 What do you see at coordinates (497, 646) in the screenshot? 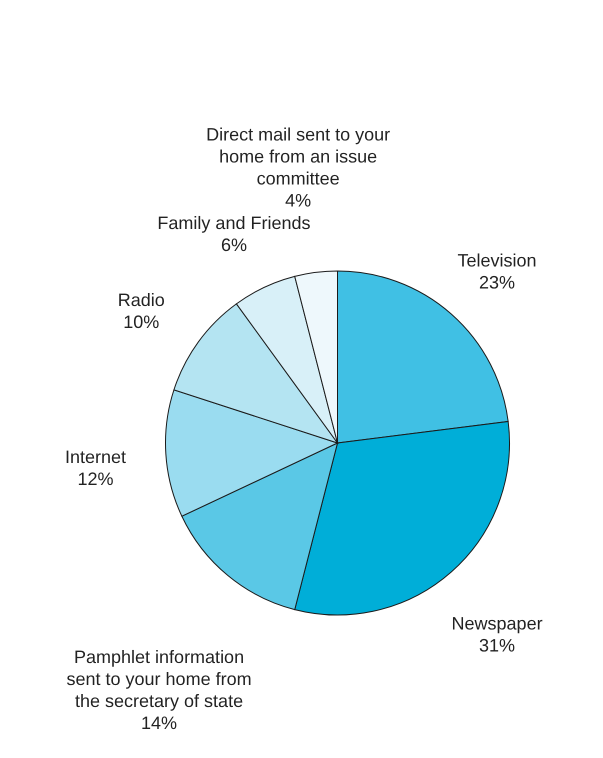
I see `data-label: 31%` at bounding box center [497, 646].